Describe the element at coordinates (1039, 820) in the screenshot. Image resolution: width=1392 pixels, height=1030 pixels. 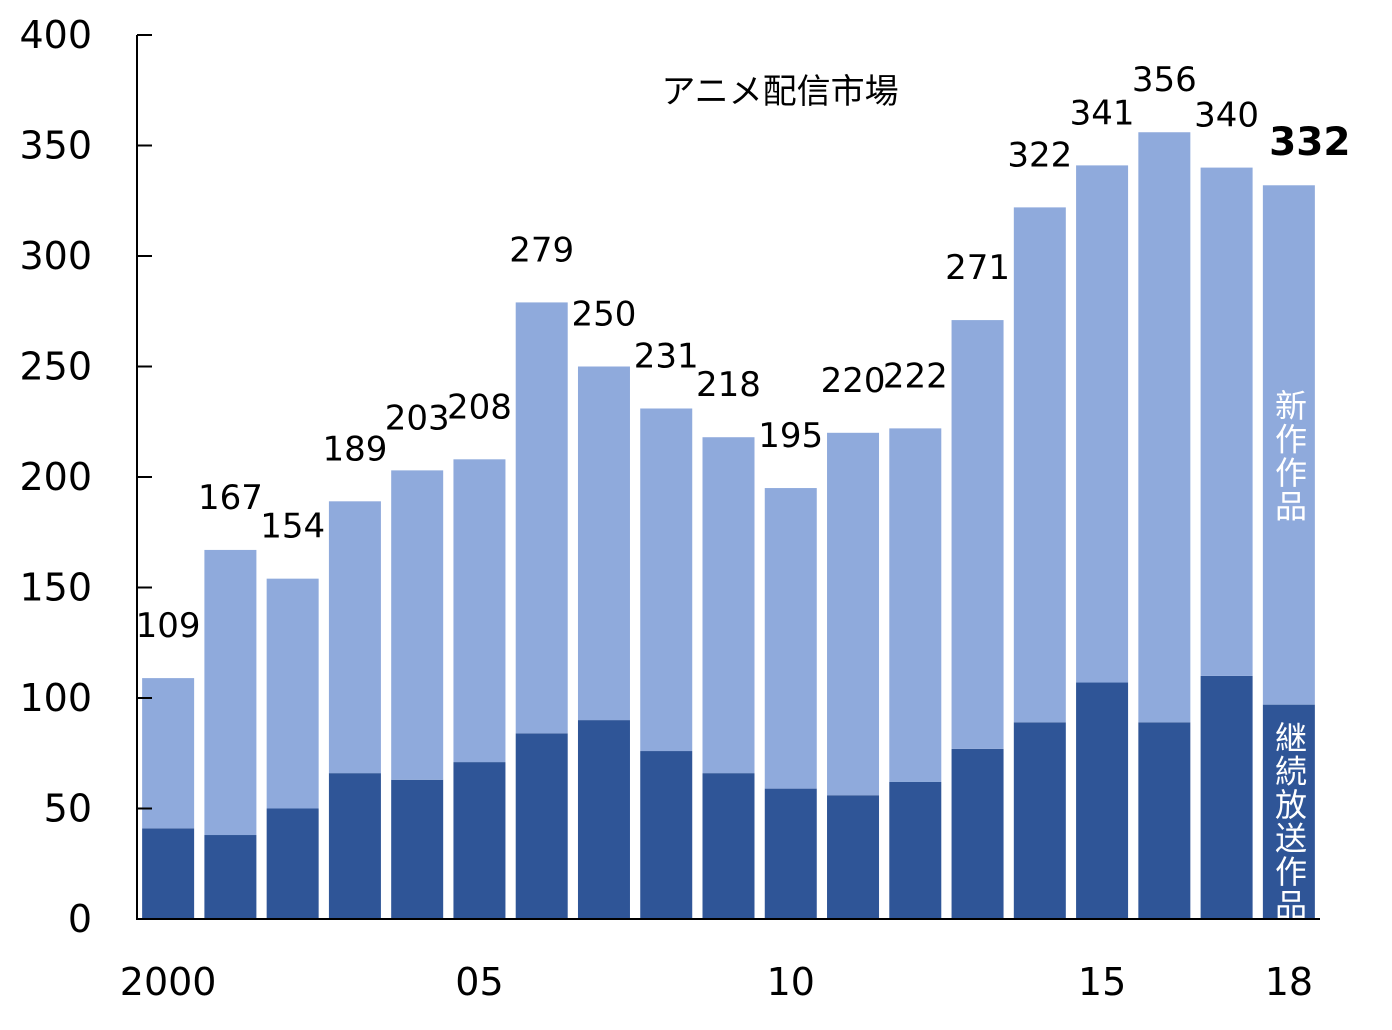
I see `bar-continuing-2014` at that location.